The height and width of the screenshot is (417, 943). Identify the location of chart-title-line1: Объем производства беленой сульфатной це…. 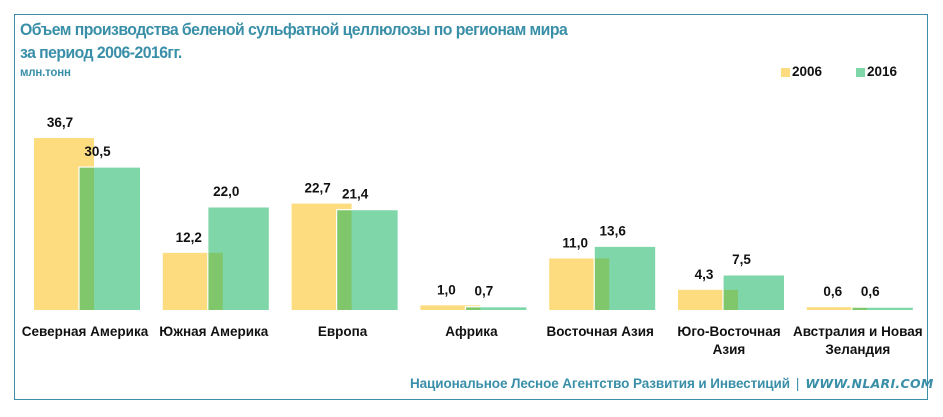
(294, 29).